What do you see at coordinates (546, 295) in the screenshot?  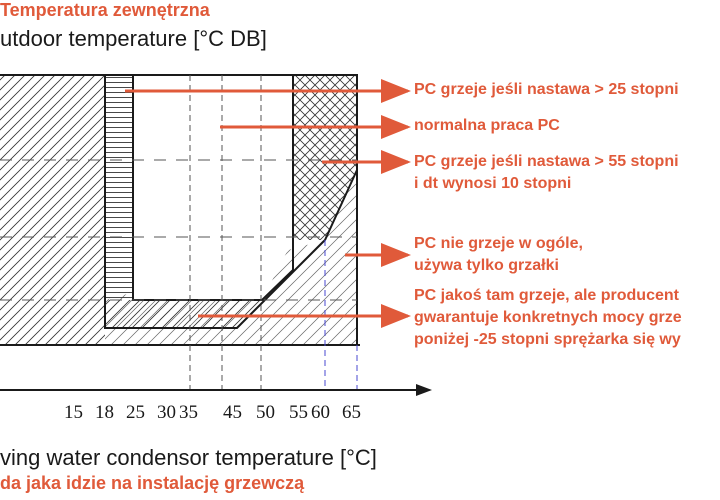 I see `annotation-limited-line1: PC jakoś tam grzeje, ale producent` at bounding box center [546, 295].